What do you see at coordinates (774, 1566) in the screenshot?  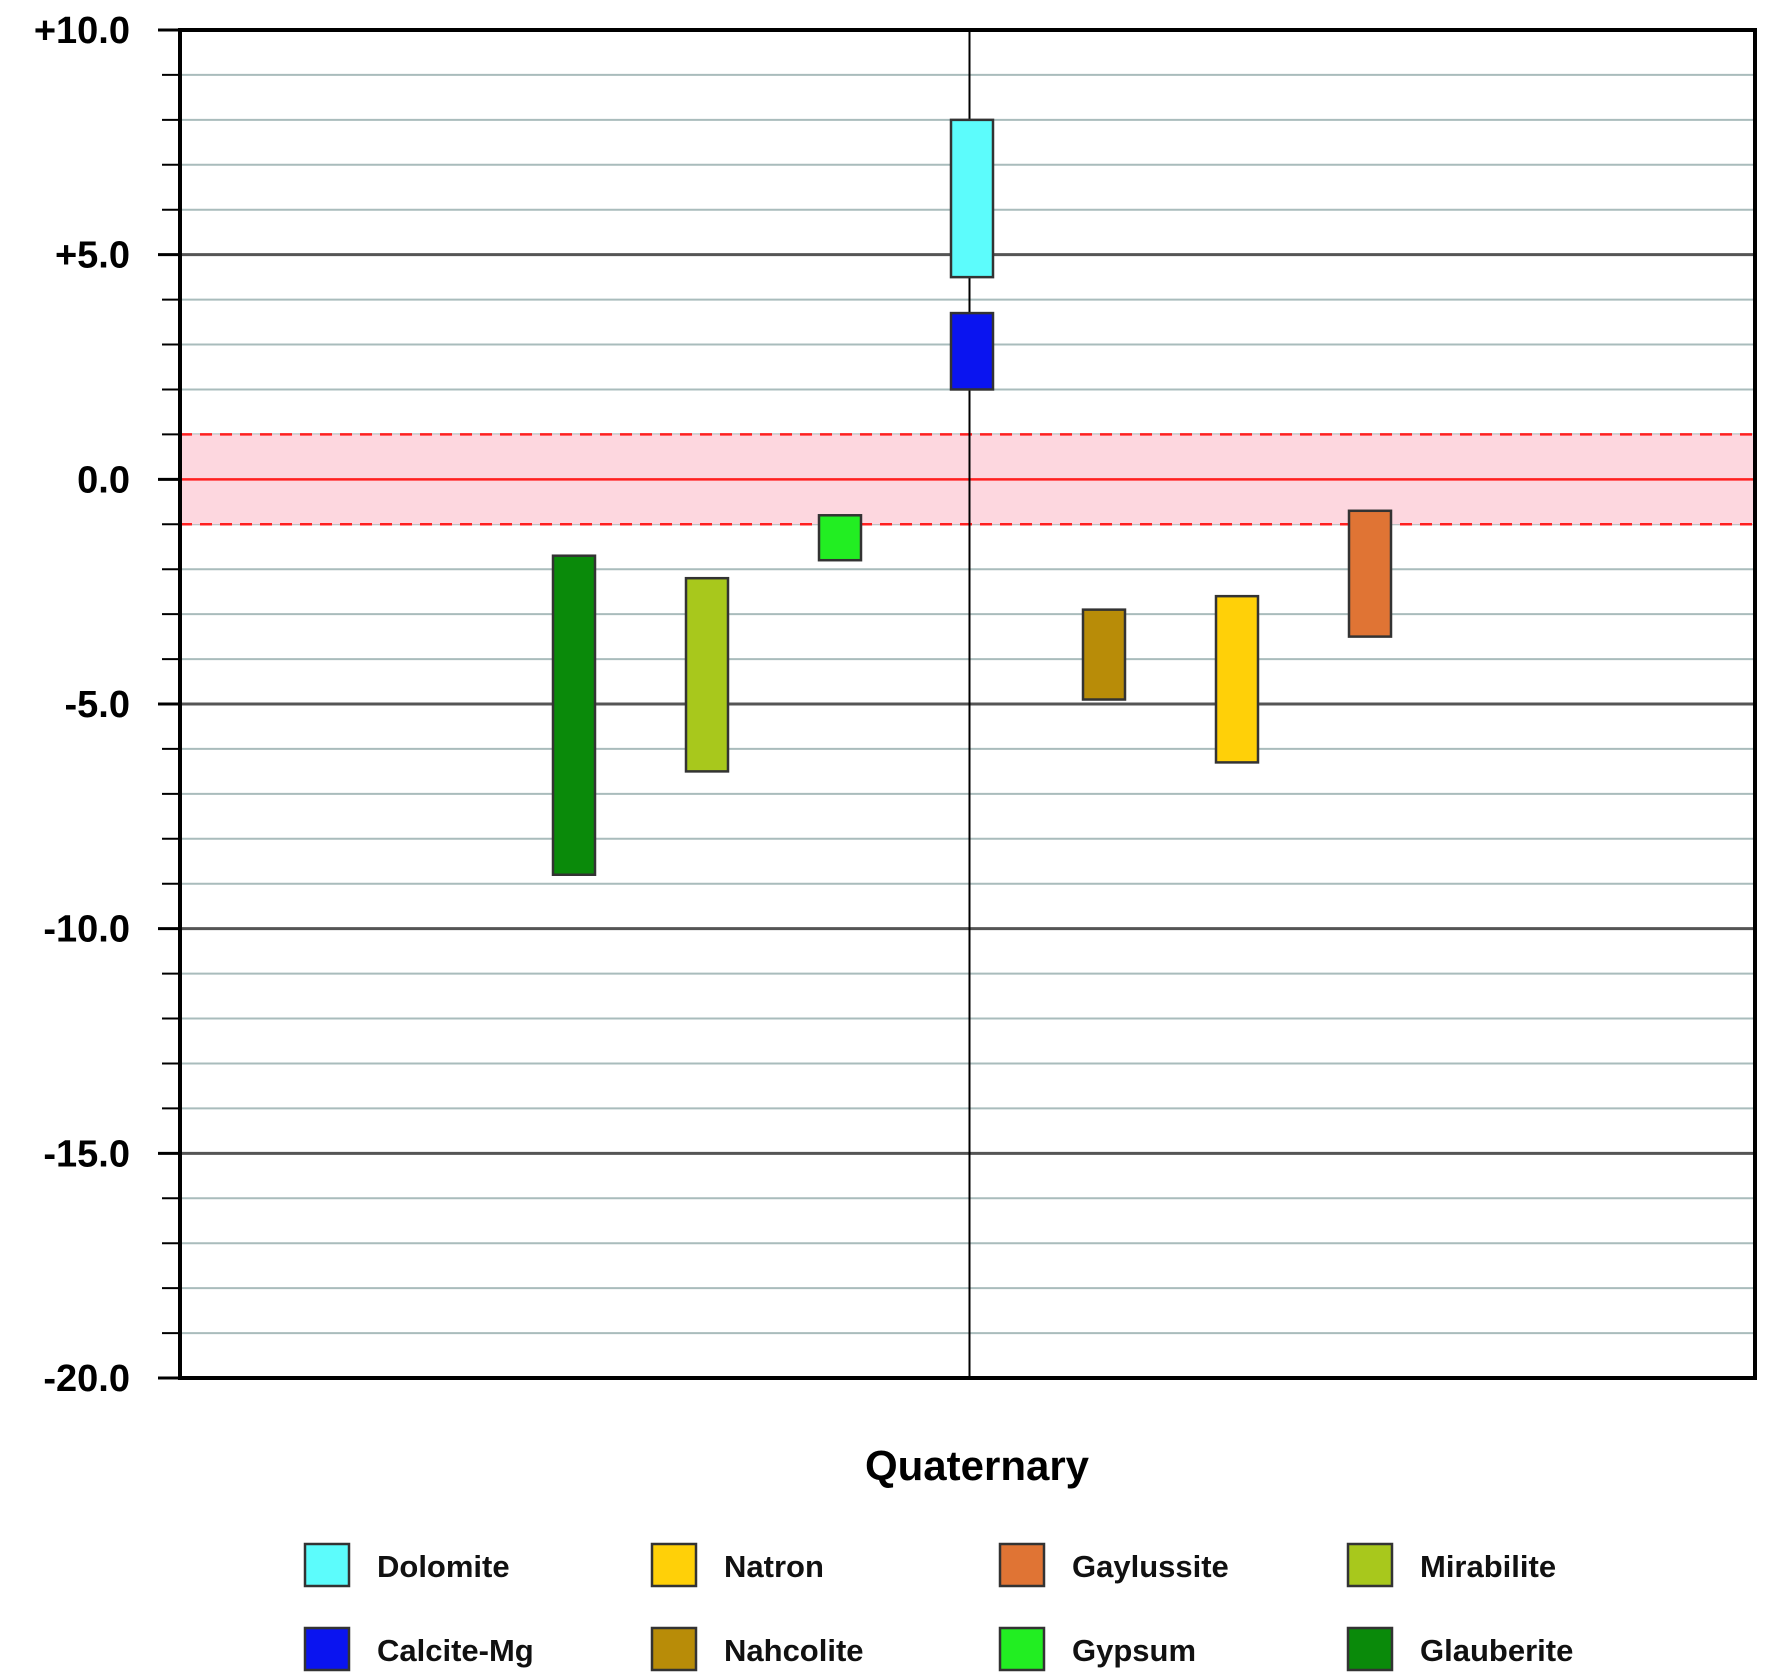 I see `legend-label-natron: Natron` at bounding box center [774, 1566].